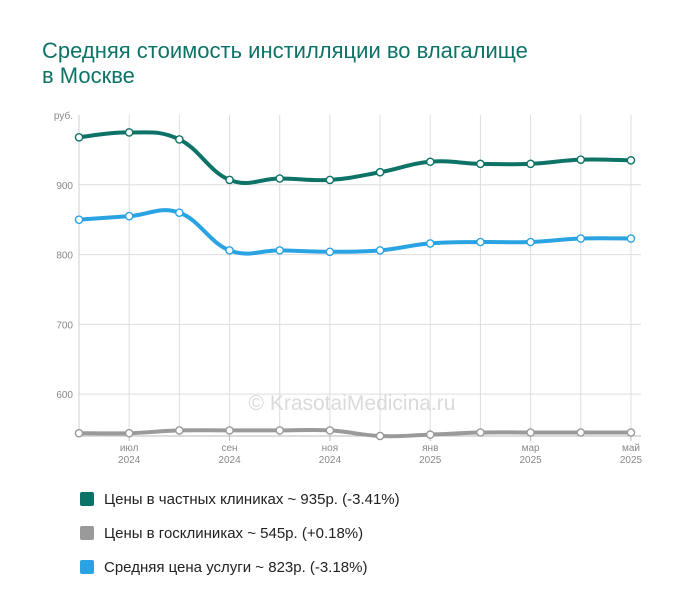 The image size is (700, 612). I want to click on x-tick-label-month: янв, so click(430, 448).